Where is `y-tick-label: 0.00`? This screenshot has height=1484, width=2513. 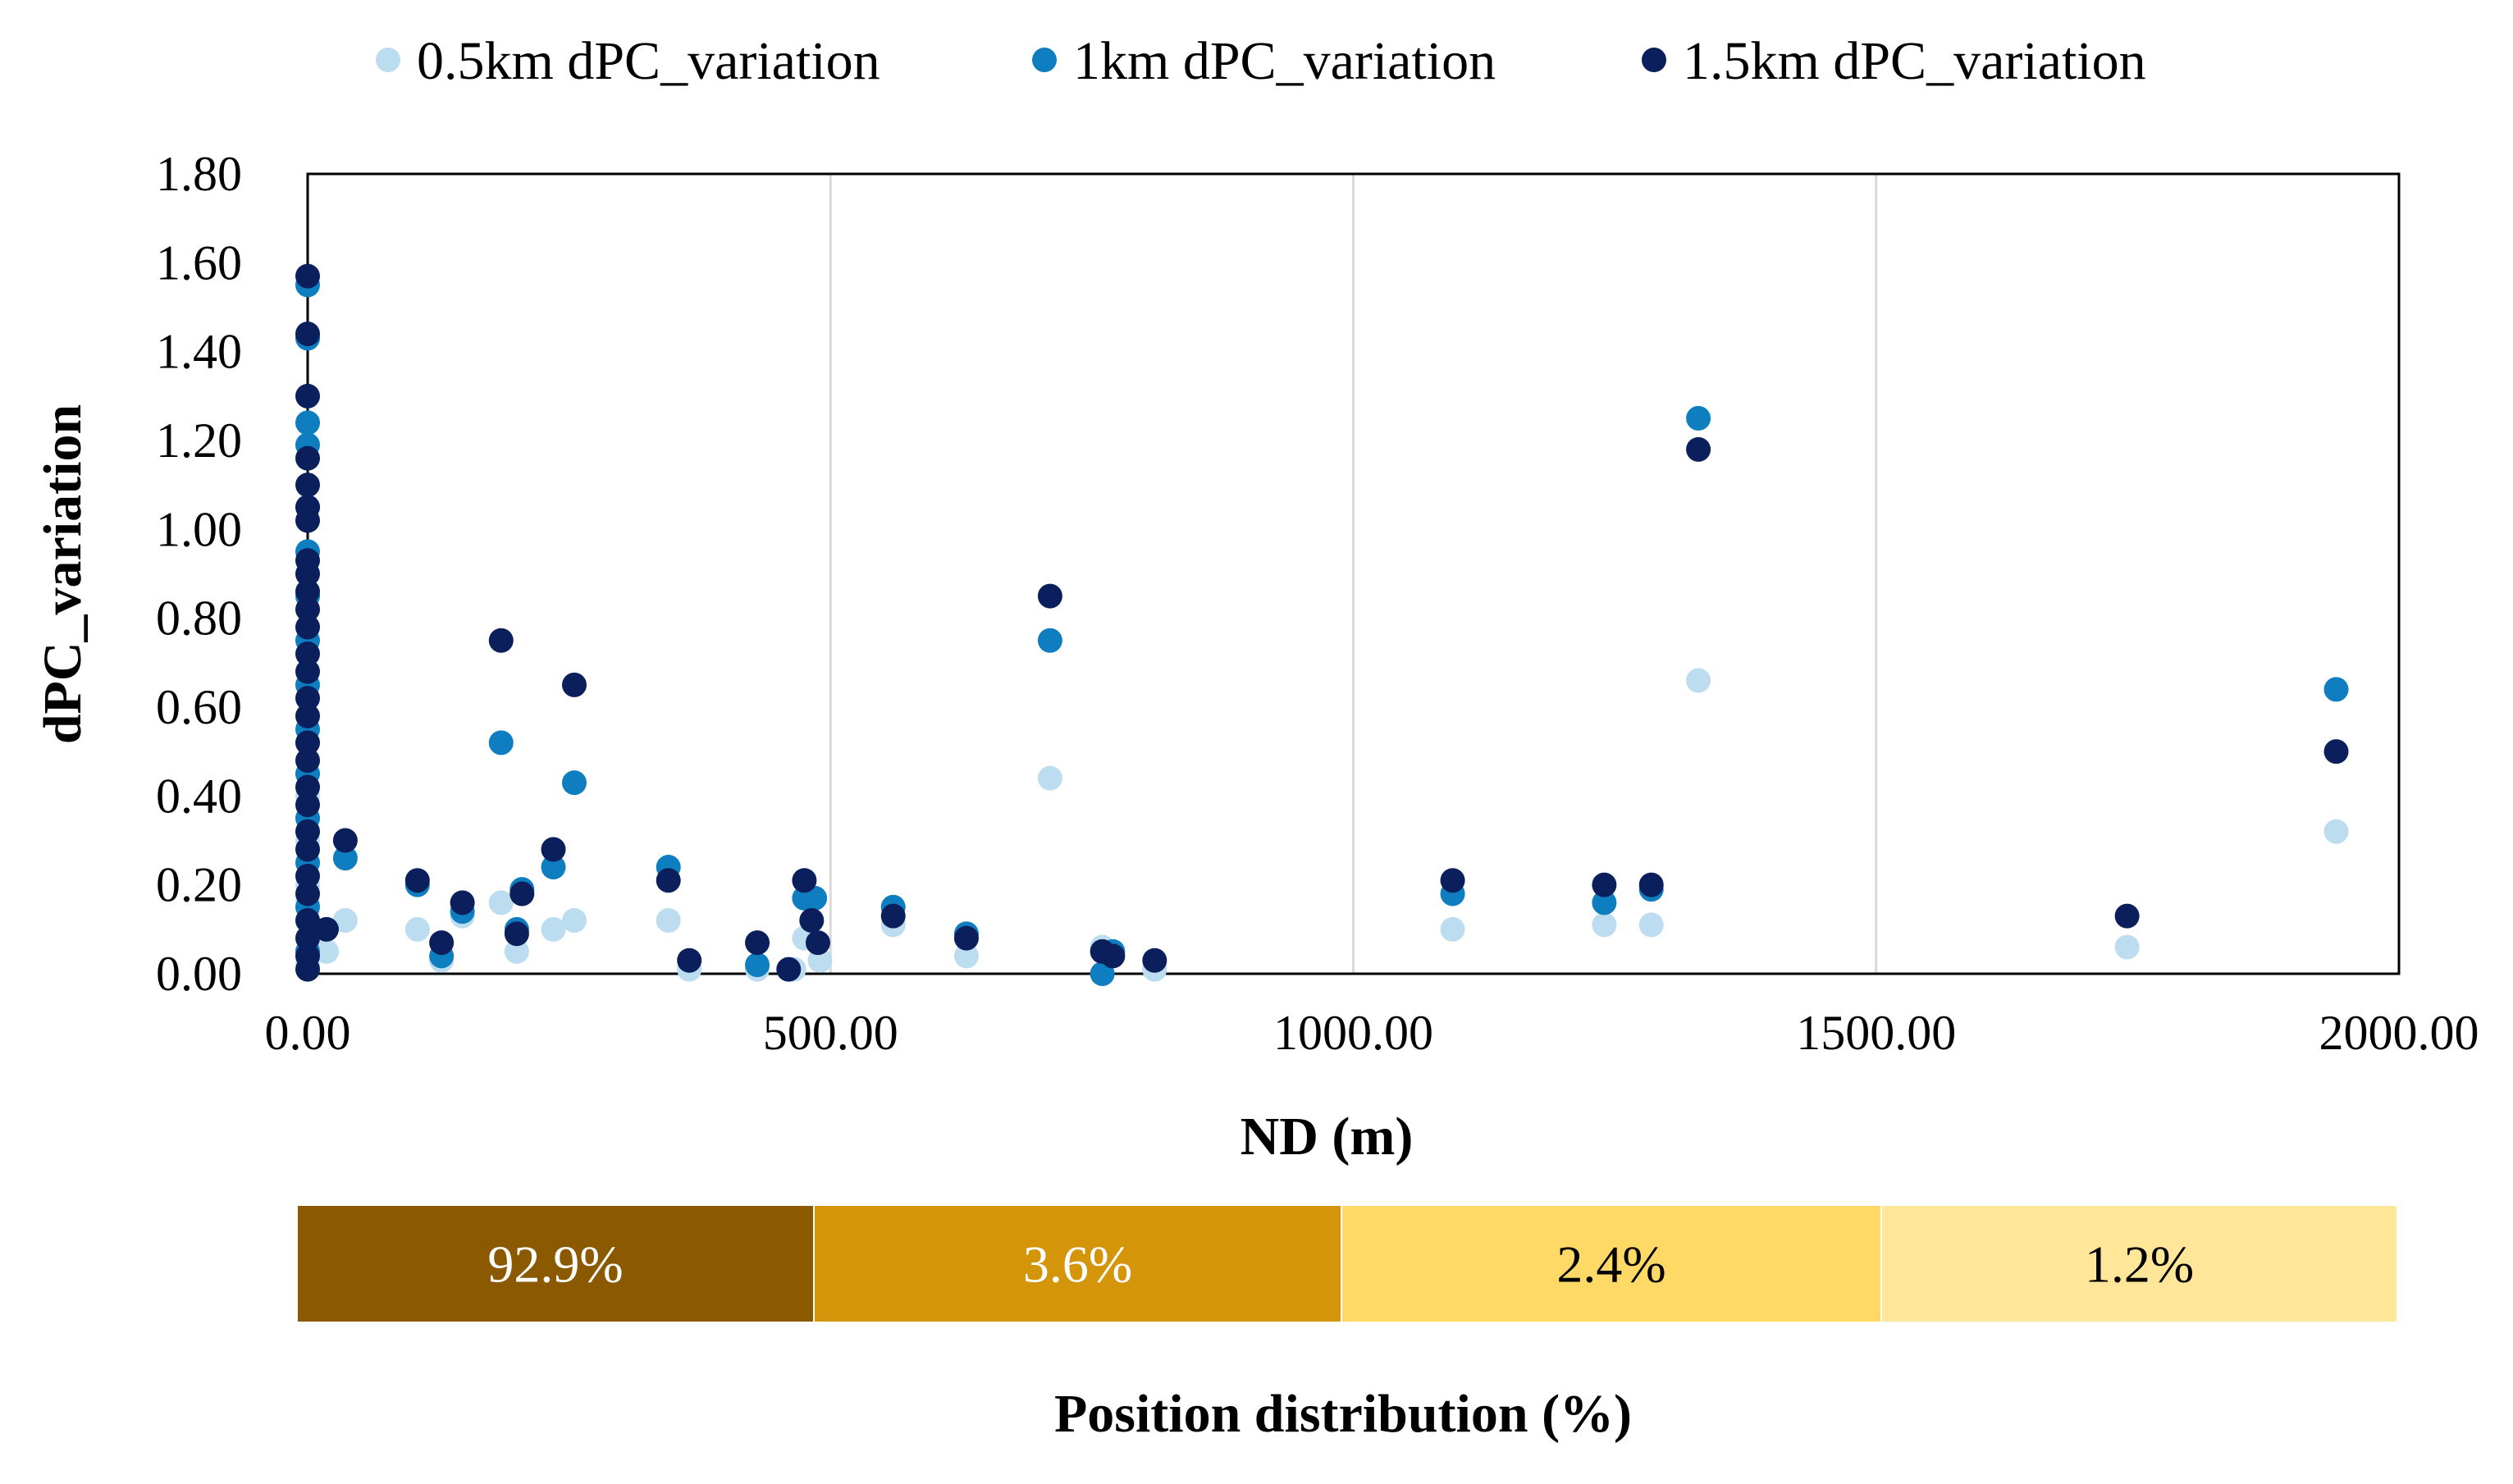 y-tick-label: 0.00 is located at coordinates (199, 974).